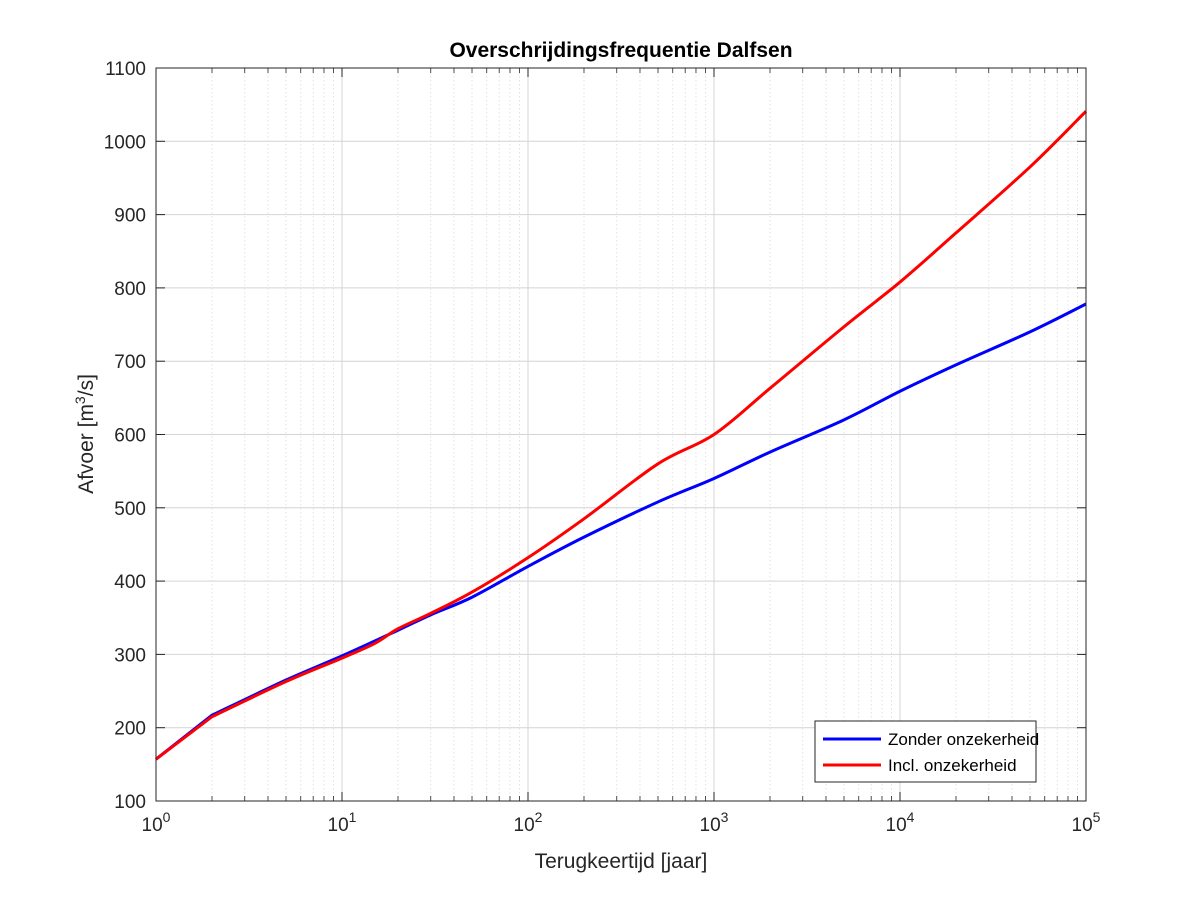  Describe the element at coordinates (130, 509) in the screenshot. I see `y-tick-label: 500` at that location.